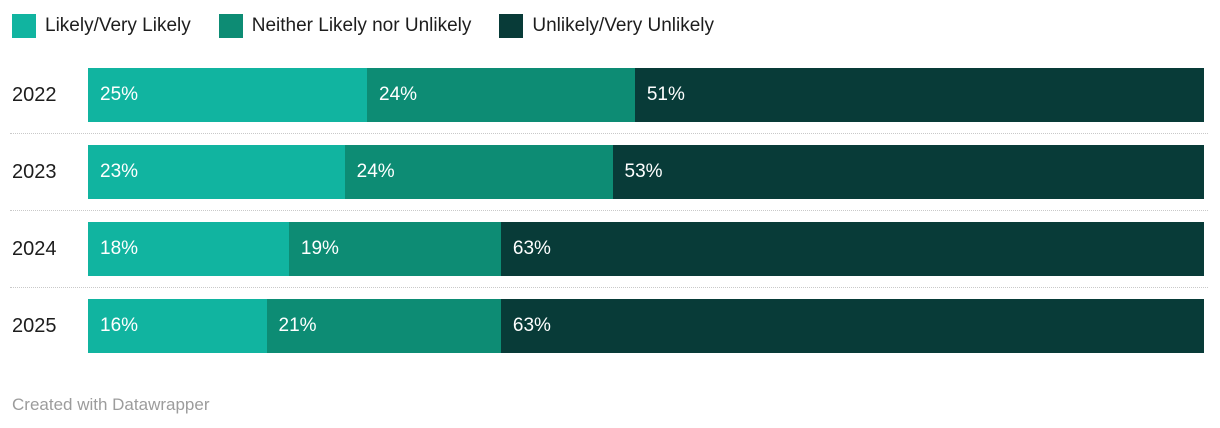 This screenshot has height=428, width=1220. What do you see at coordinates (623, 25) in the screenshot?
I see `legend-label: Unlikely/Very Unlikely` at bounding box center [623, 25].